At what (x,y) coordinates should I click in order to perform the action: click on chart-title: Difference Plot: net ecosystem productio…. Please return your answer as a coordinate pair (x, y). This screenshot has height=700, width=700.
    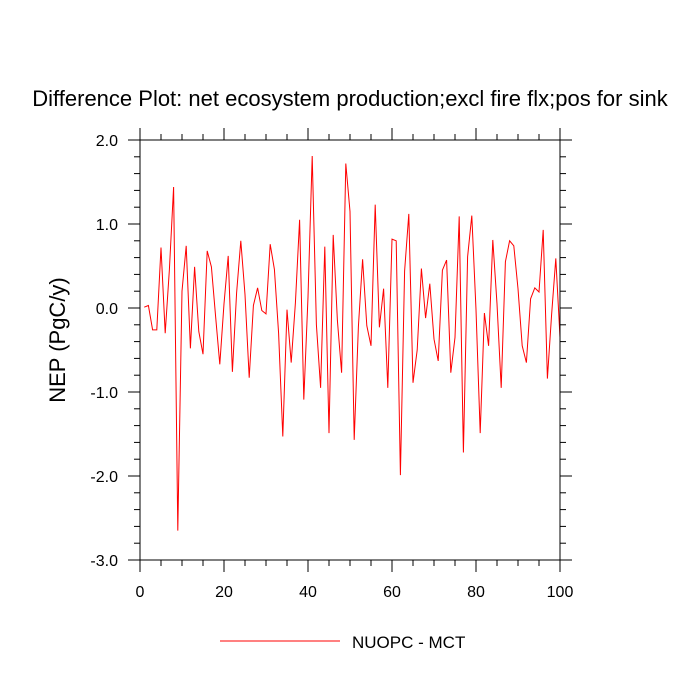
    Looking at the image, I should click on (350, 98).